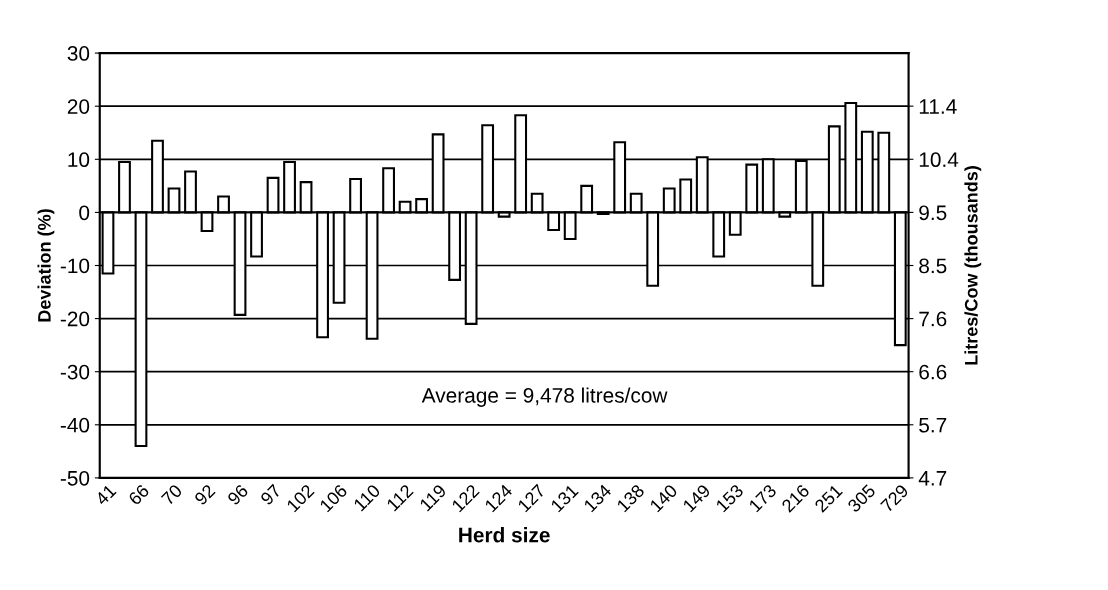 The image size is (1108, 590). What do you see at coordinates (696, 498) in the screenshot?
I see `x-tick-label: 149` at bounding box center [696, 498].